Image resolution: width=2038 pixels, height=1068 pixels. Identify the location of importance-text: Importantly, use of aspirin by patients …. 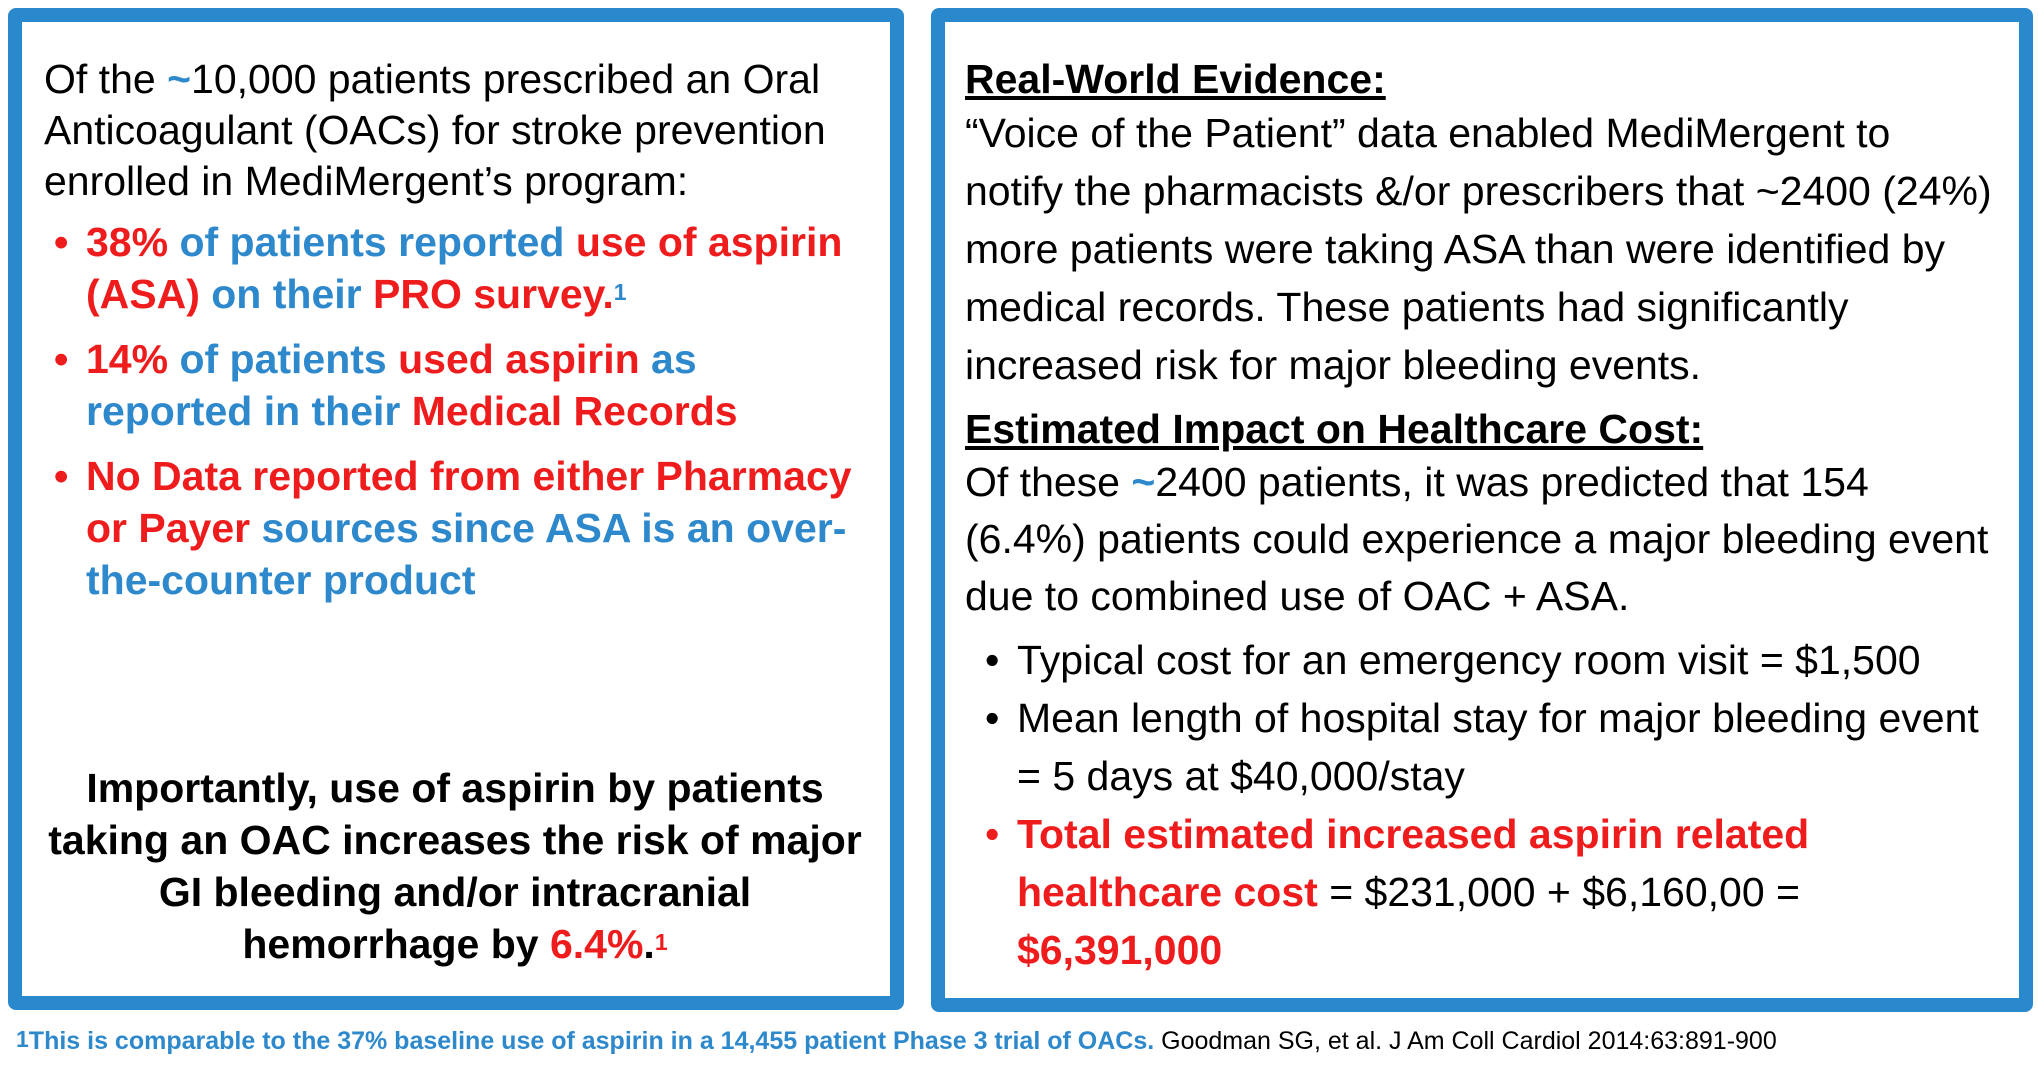
(455, 866).